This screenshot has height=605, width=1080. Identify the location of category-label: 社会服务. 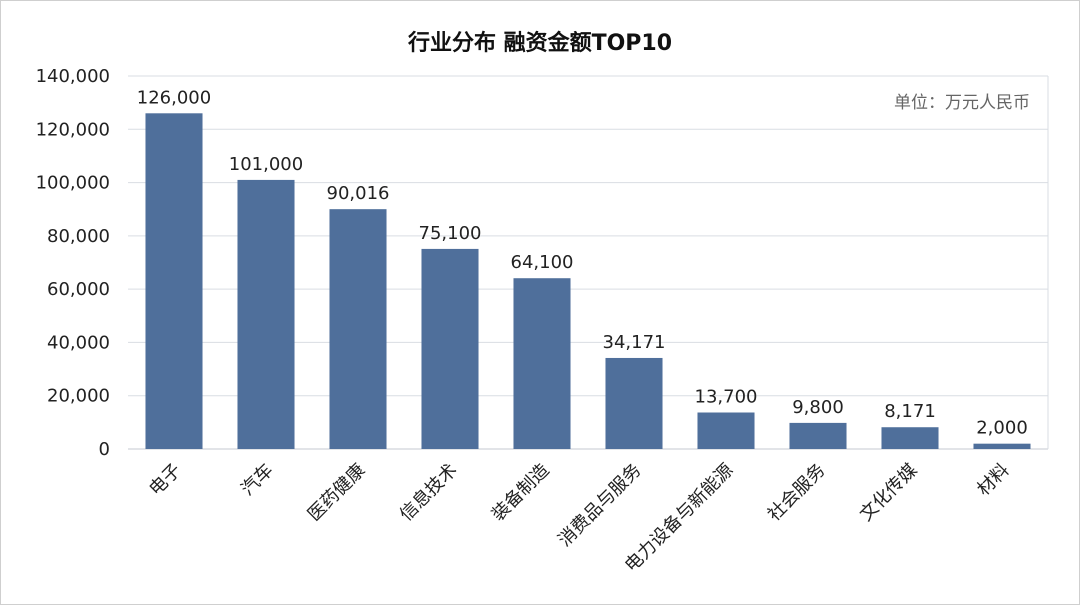
(797, 493).